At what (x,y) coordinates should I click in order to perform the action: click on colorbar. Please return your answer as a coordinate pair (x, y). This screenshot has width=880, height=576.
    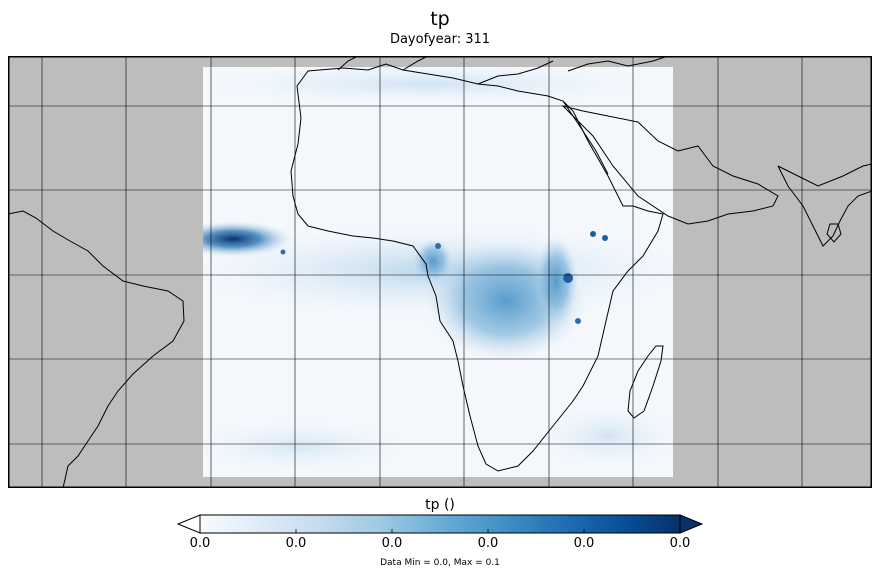
    Looking at the image, I should click on (440, 524).